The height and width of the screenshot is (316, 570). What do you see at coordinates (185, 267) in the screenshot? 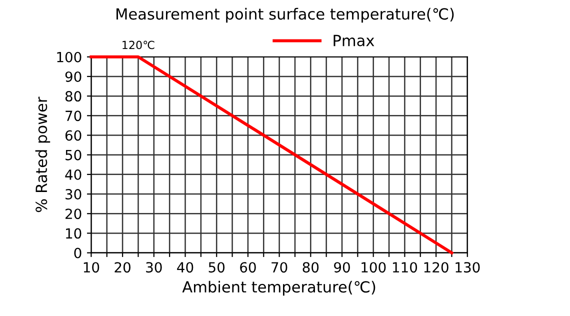
I see `x-tick-label: 40` at bounding box center [185, 267].